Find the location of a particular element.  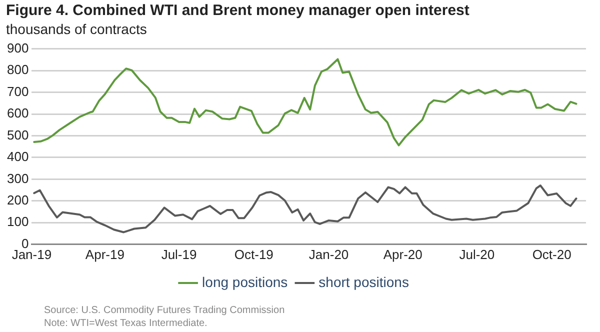

x-tick-label: Oct-20 is located at coordinates (552, 254).